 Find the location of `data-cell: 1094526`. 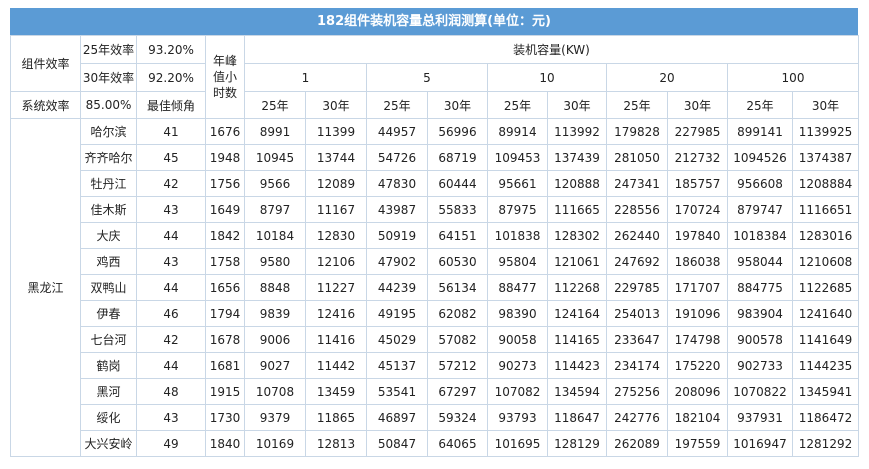

data-cell: 1094526 is located at coordinates (760, 157).